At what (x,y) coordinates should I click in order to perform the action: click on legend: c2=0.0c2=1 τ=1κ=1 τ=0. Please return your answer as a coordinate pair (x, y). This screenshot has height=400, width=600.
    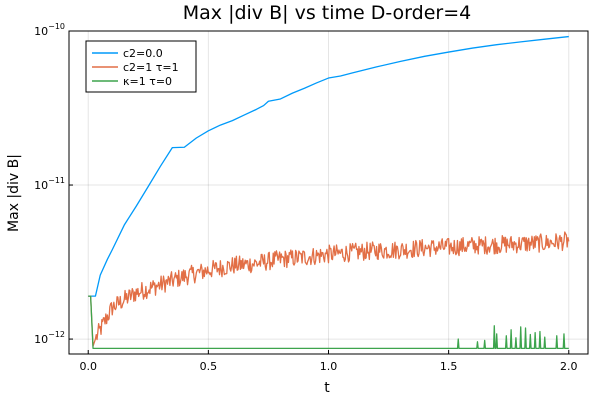
    Looking at the image, I should click on (141, 66).